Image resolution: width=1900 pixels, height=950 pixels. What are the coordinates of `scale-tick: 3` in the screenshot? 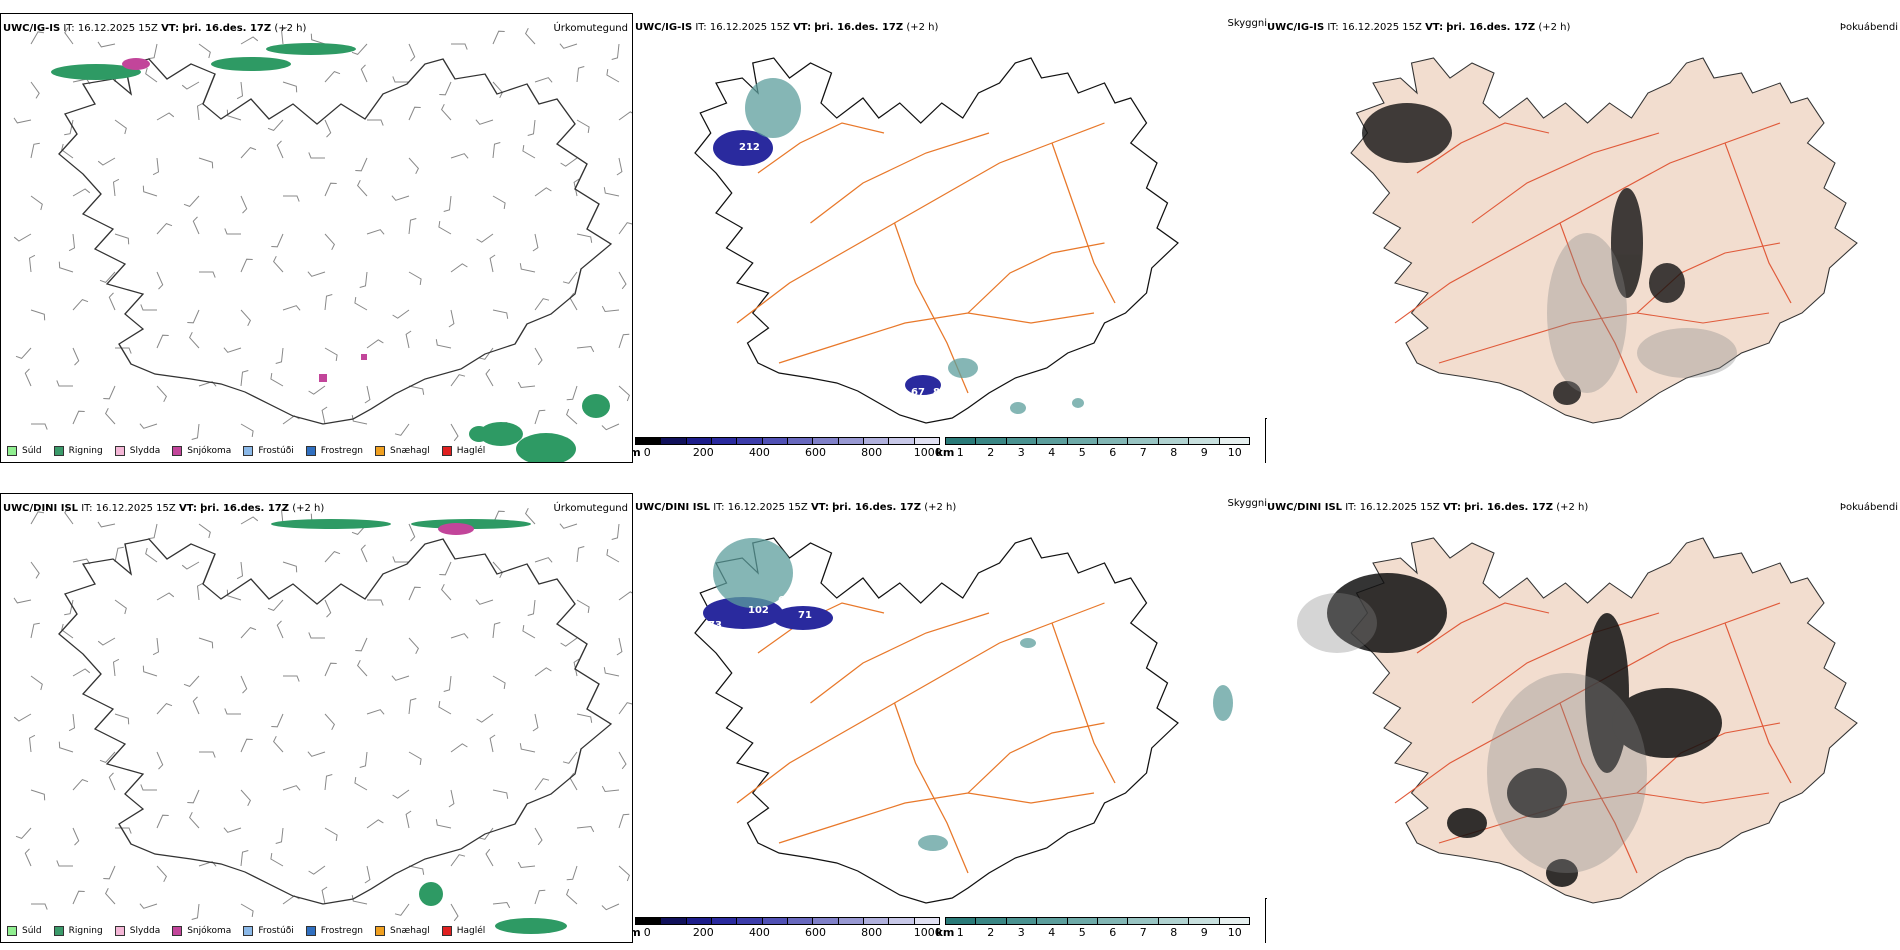 It's located at (1021, 932).